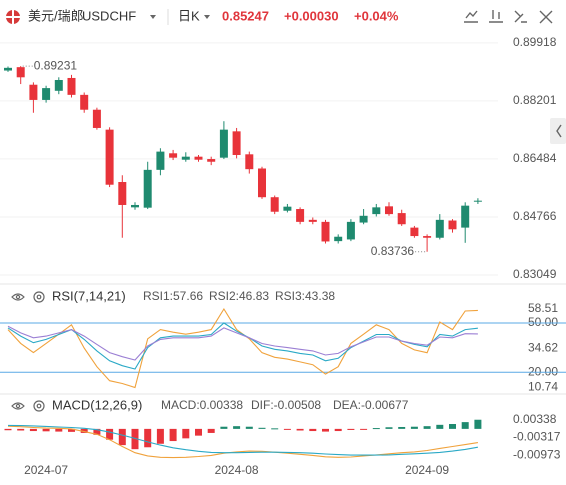  What do you see at coordinates (546, 17) in the screenshot?
I see `fullscreen-icon` at bounding box center [546, 17].